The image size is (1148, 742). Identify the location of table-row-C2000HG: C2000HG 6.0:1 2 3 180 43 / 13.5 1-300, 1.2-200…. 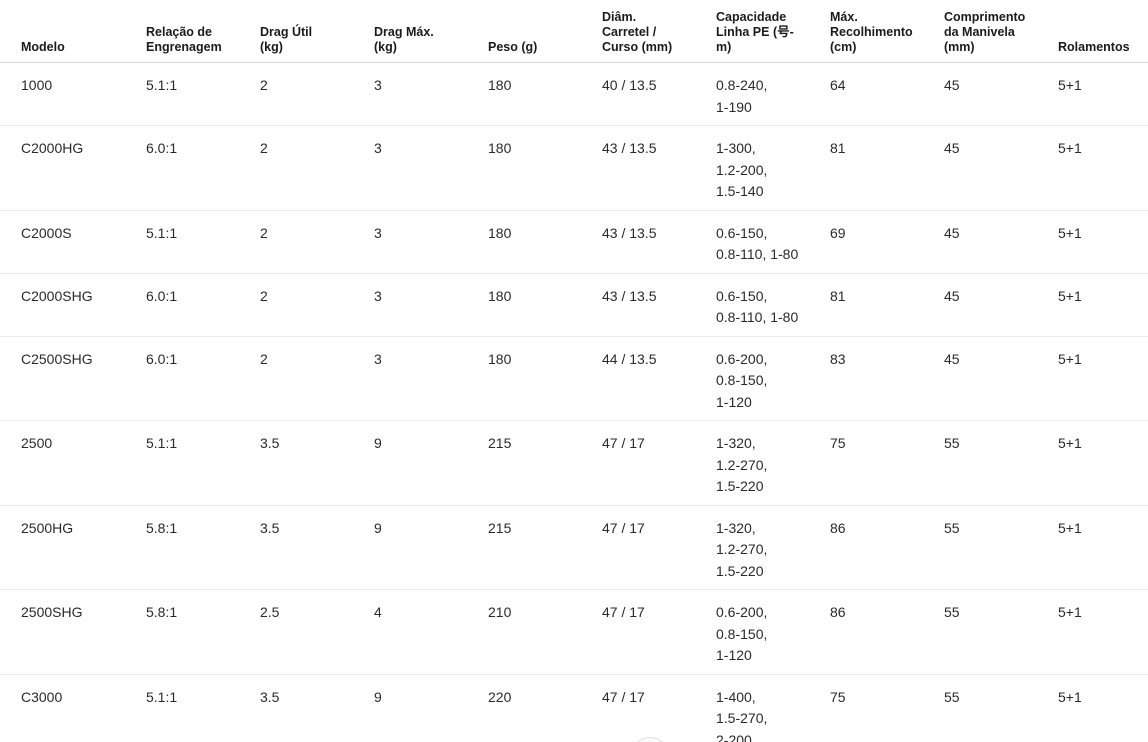
(574, 168).